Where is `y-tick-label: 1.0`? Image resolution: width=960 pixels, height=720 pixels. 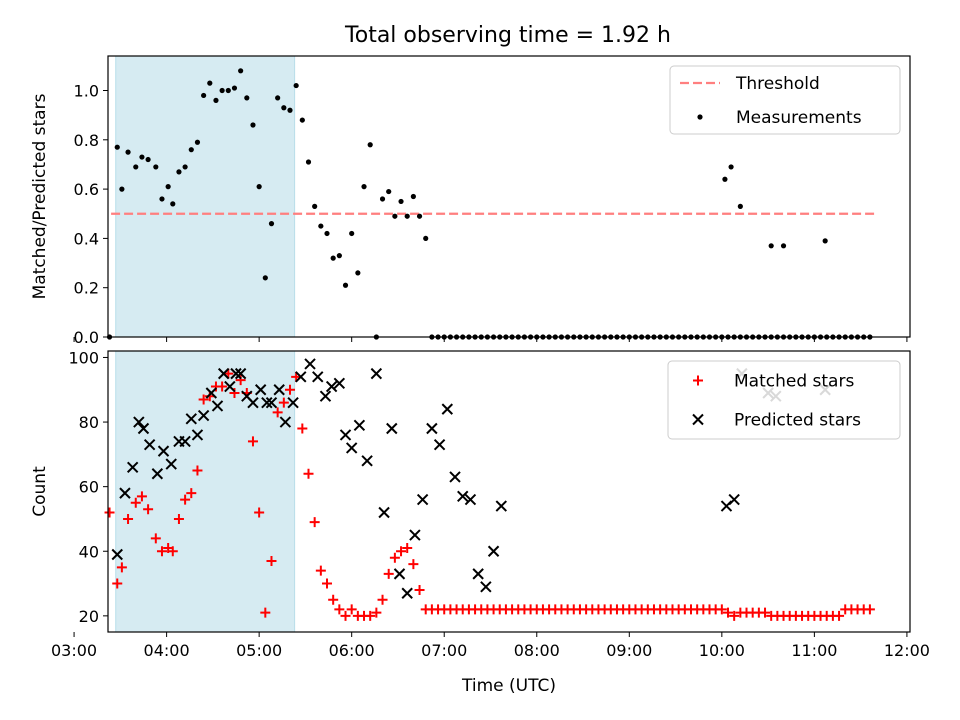
y-tick-label: 1.0 is located at coordinates (86, 91).